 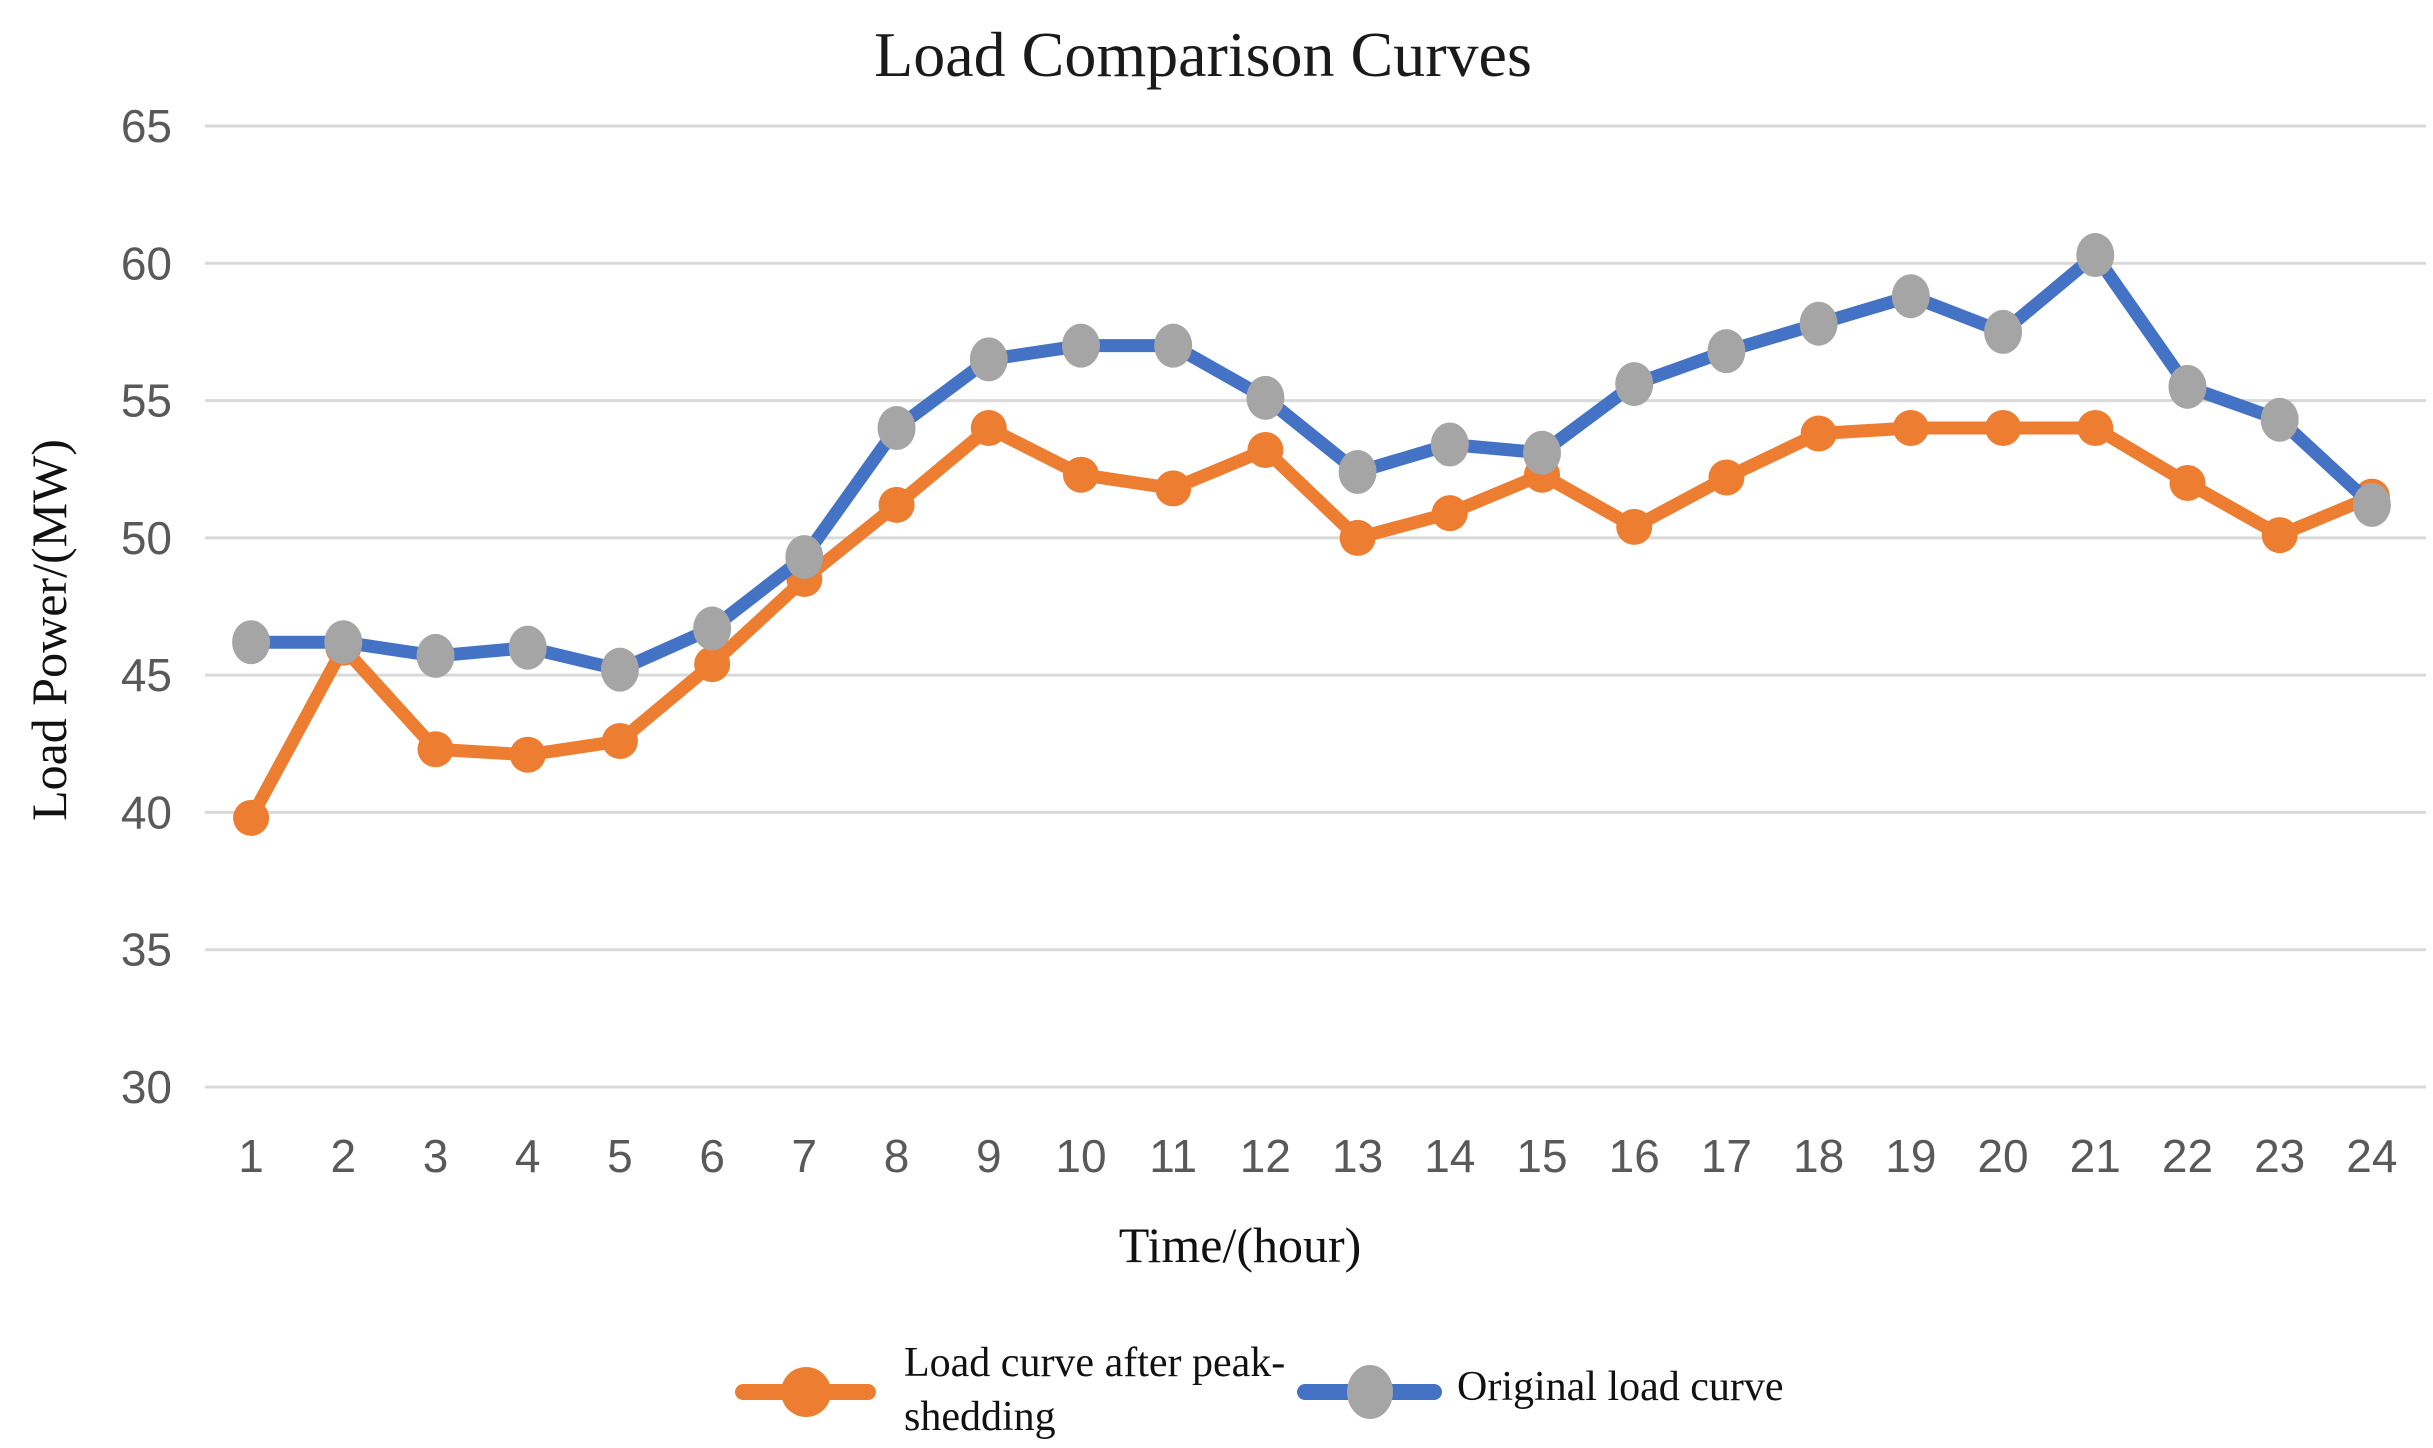 What do you see at coordinates (527, 647) in the screenshot?
I see `marker-original-h4` at bounding box center [527, 647].